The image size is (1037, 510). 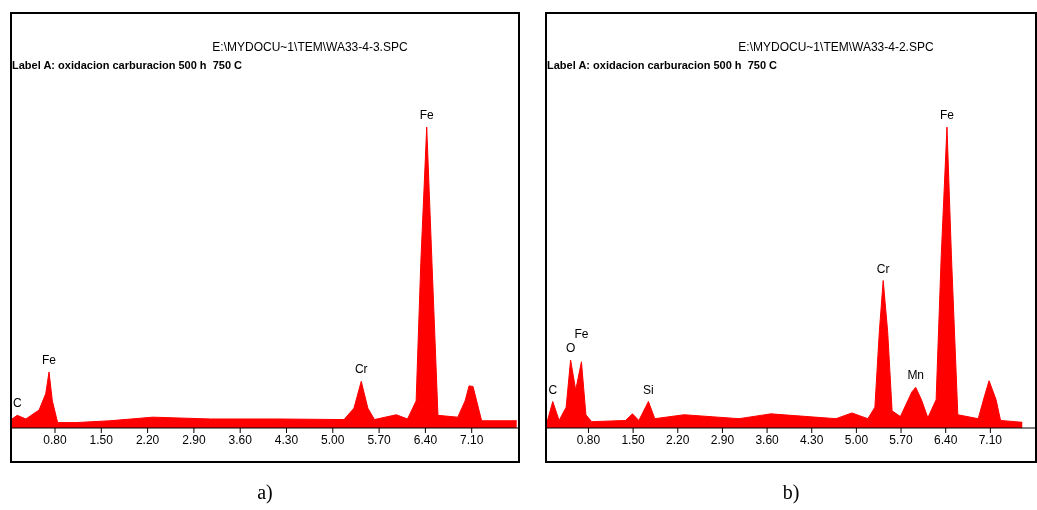 I want to click on text: a), so click(x=265, y=492).